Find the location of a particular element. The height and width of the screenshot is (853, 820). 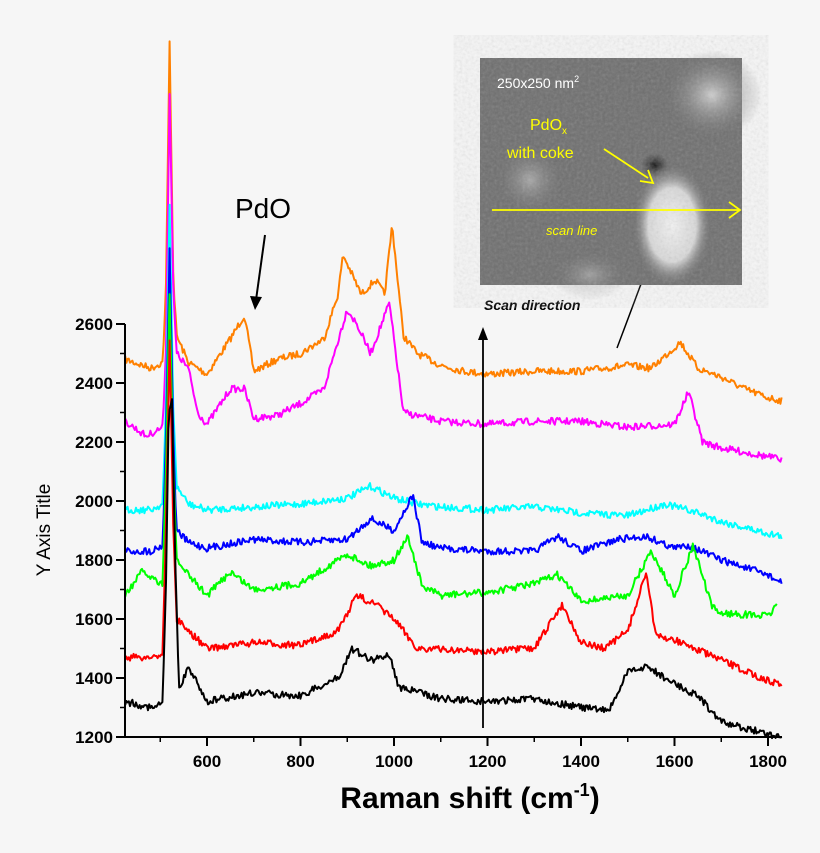

y-tick-label: 1200 is located at coordinates (94, 737).